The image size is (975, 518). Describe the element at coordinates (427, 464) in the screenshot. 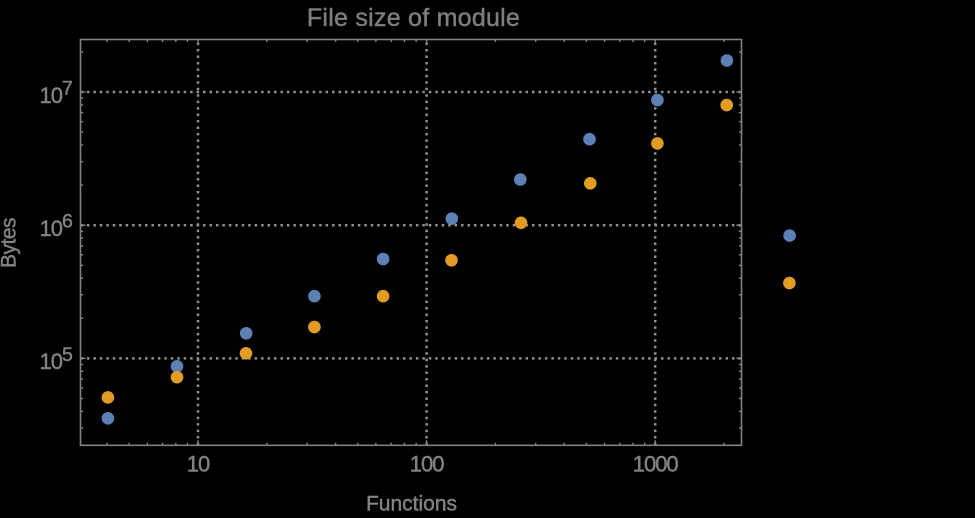

I see `svg-text: 100` at that location.